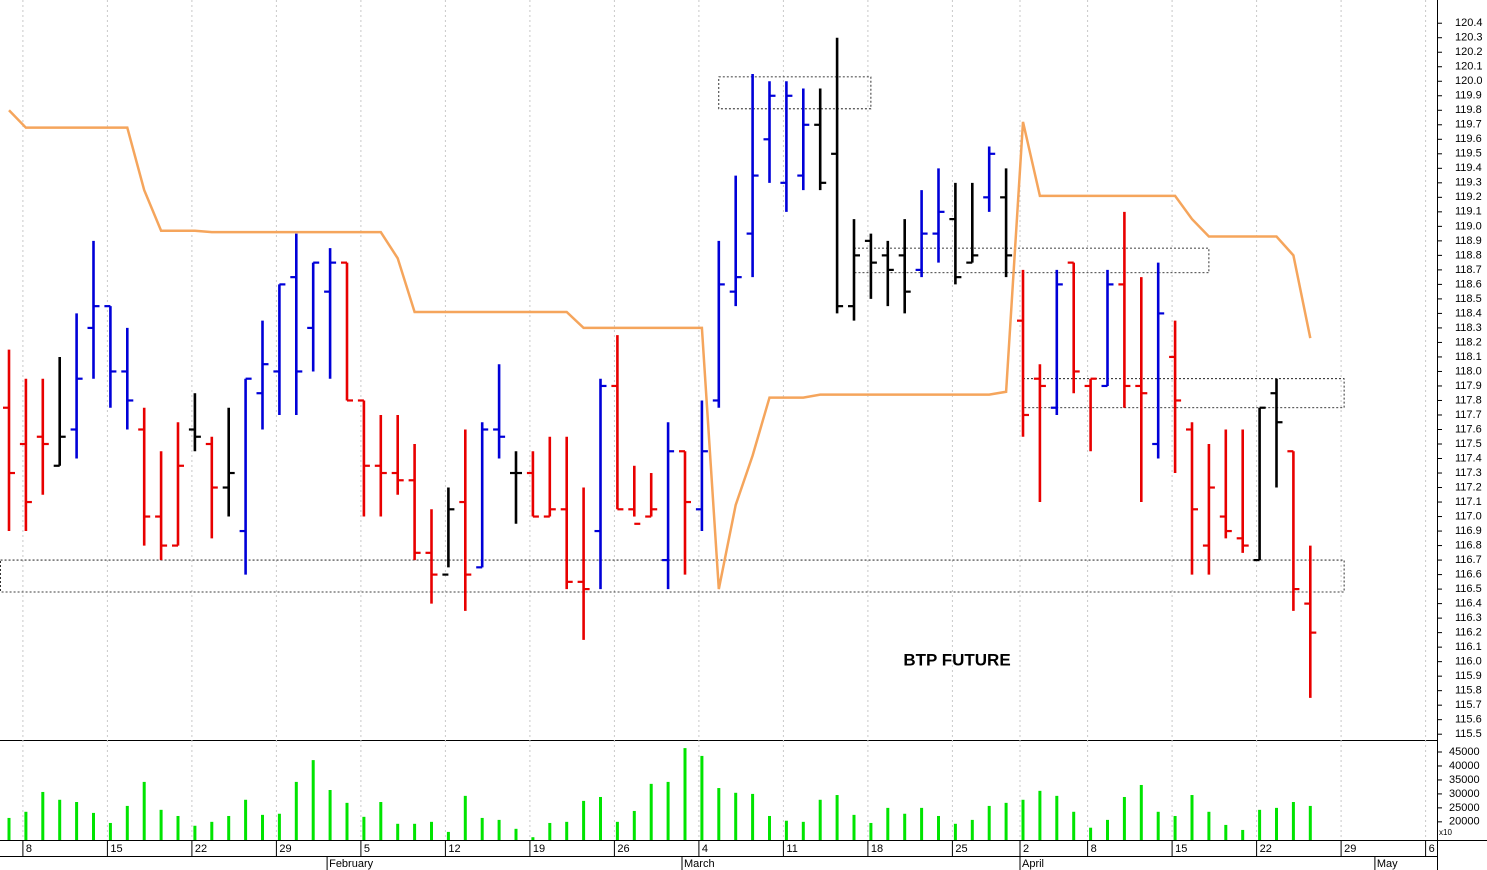 This screenshot has width=1487, height=870. What do you see at coordinates (1468, 705) in the screenshot?
I see `y-tick-label: 115.7` at bounding box center [1468, 705].